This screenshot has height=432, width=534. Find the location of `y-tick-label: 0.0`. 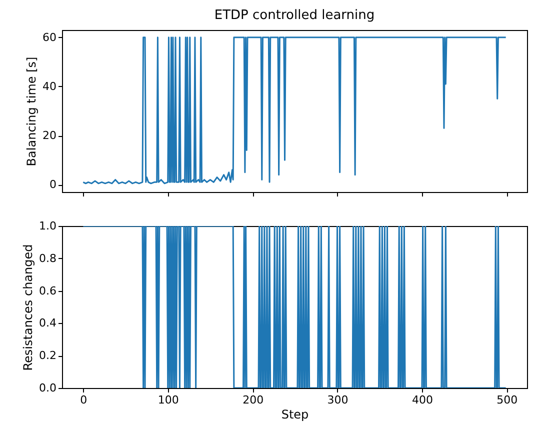

y-tick-label: 0.0 is located at coordinates (47, 388).